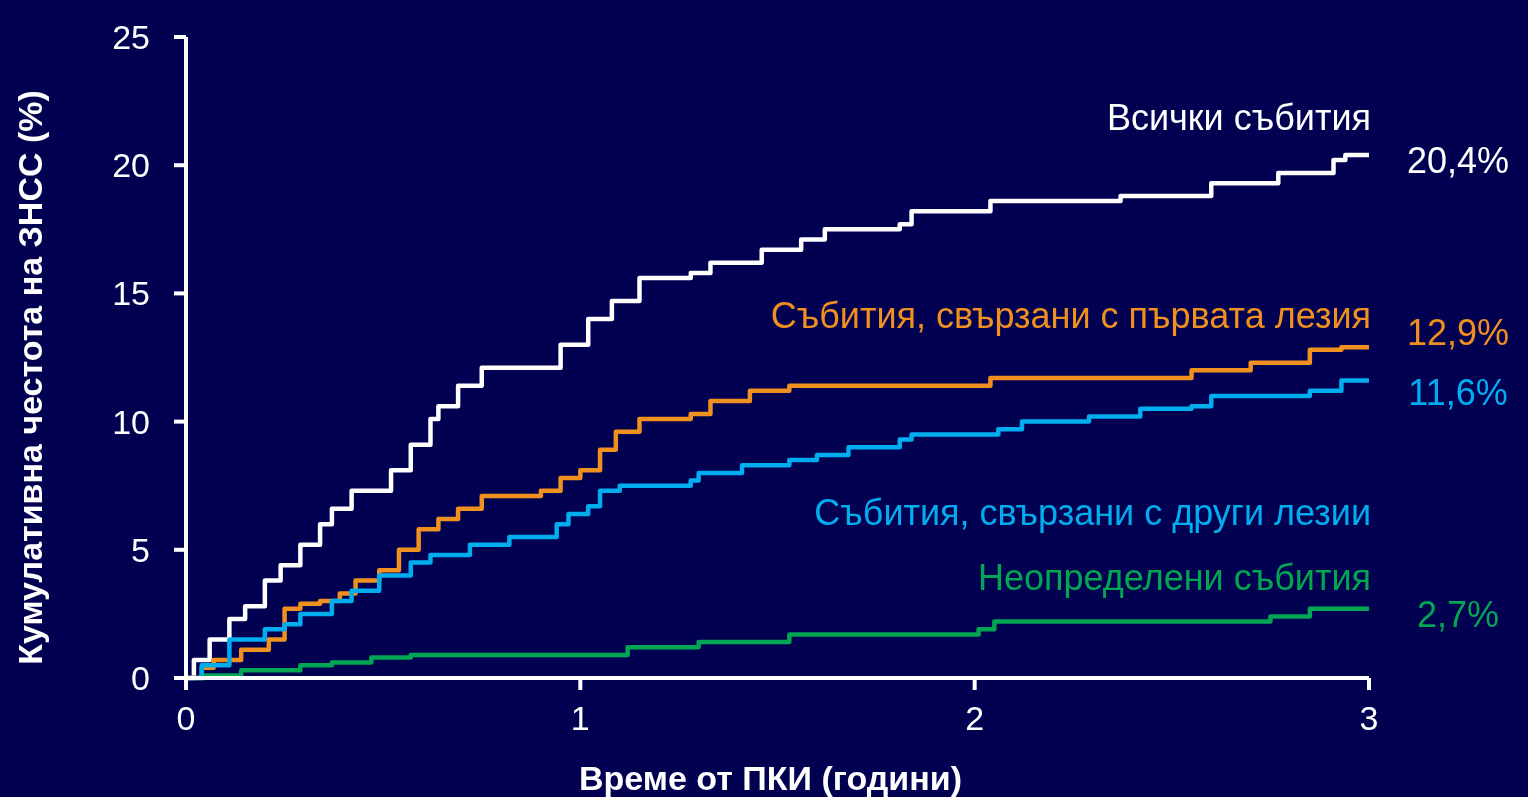  Describe the element at coordinates (1458, 333) in the screenshot. I see `data-label: 12,9%` at that location.